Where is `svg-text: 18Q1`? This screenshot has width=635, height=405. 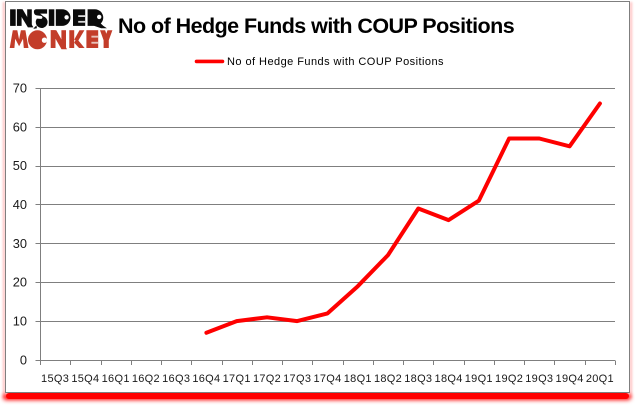
svg-text: 18Q1 is located at coordinates (358, 379).